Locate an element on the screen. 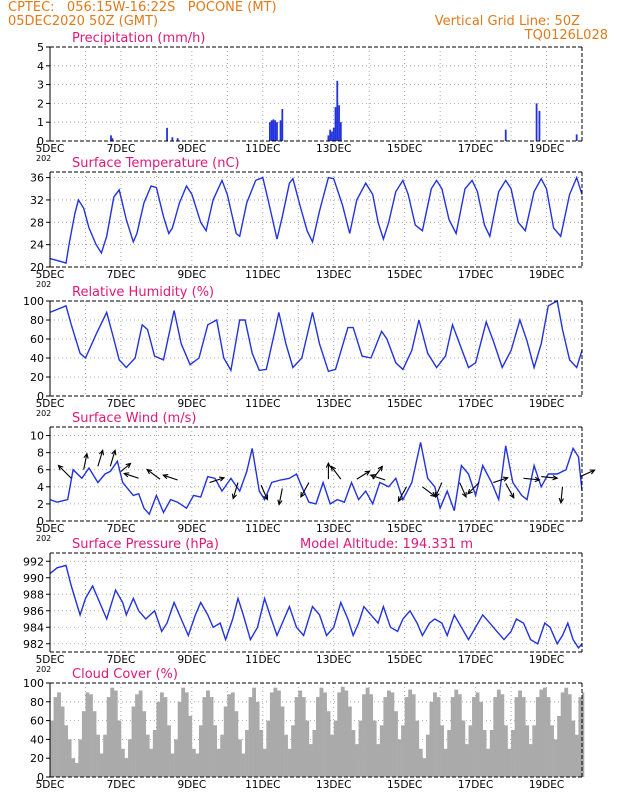 The height and width of the screenshot is (800, 618). x-tick-label: 17DEC is located at coordinates (475, 404).